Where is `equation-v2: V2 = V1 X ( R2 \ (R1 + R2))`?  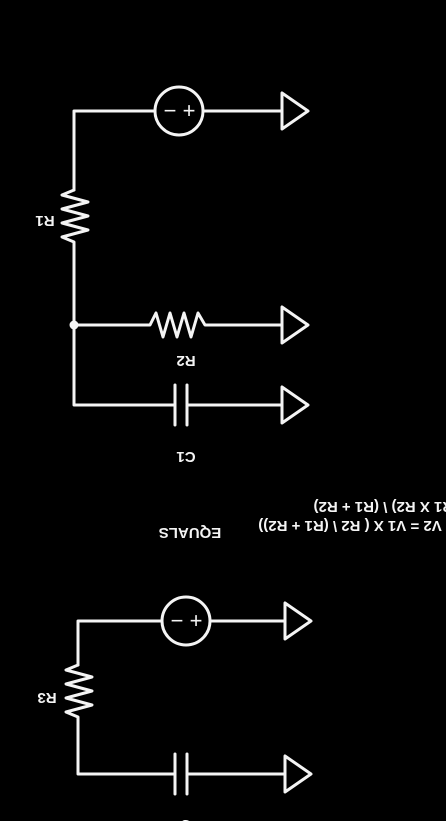
equation-v2: V2 = V1 X ( R2 \ (R1 + R2)) is located at coordinates (349, 525).